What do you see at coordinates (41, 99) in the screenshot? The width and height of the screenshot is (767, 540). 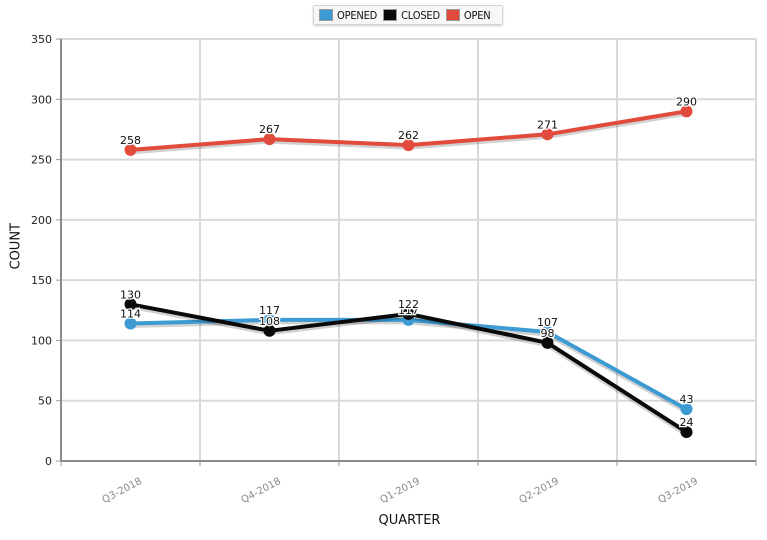 I see `y-tick-label: 300` at bounding box center [41, 99].